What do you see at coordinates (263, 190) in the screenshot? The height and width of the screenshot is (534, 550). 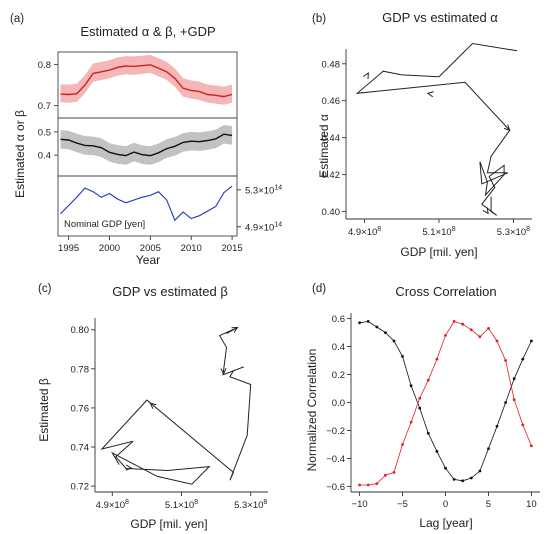 I see `gdp-ytick-label: 5.3×10¹⁴` at bounding box center [263, 190].